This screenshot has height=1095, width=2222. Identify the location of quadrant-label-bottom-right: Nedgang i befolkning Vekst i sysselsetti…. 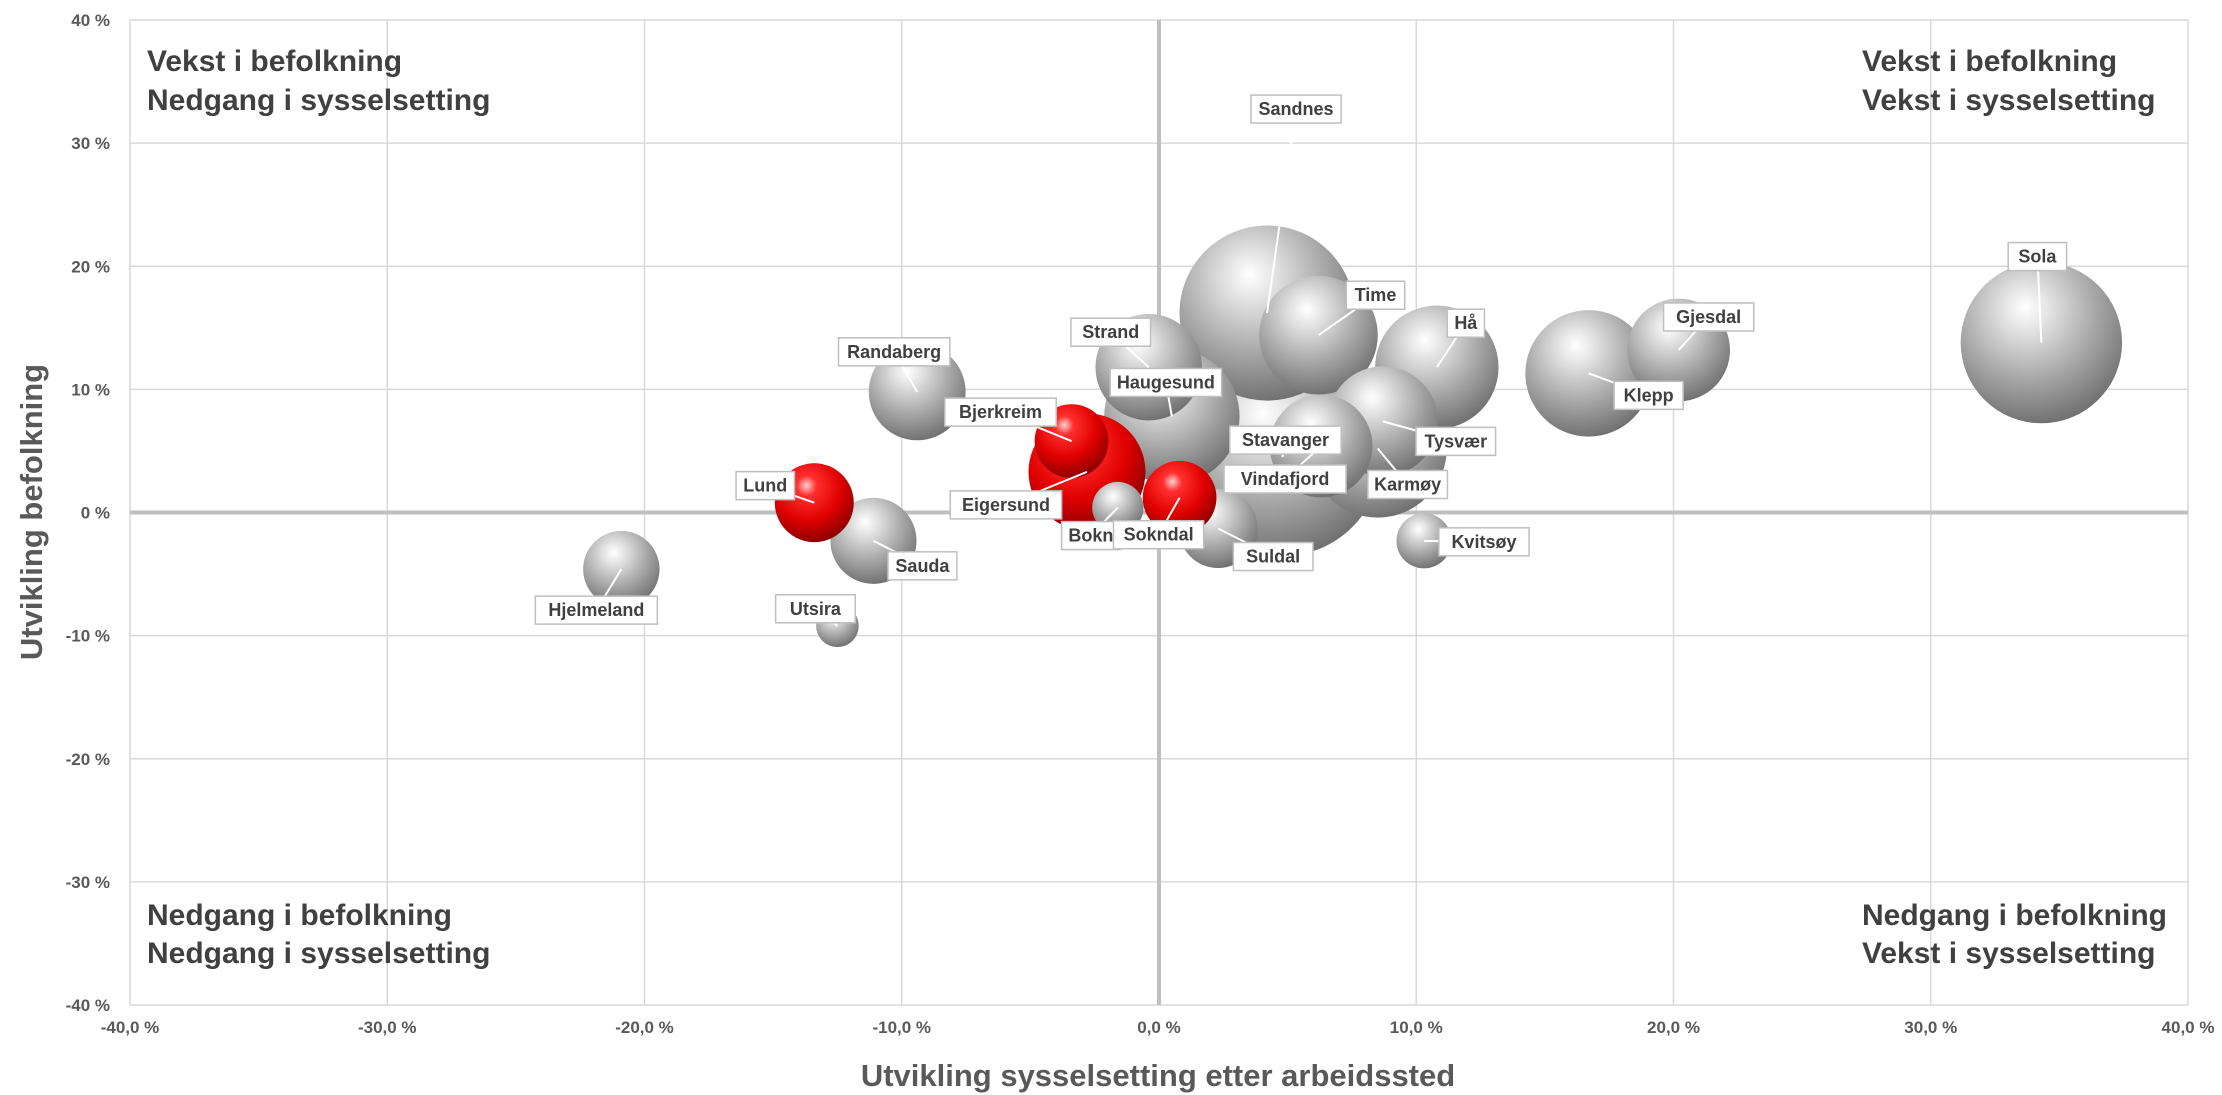
(2014, 934).